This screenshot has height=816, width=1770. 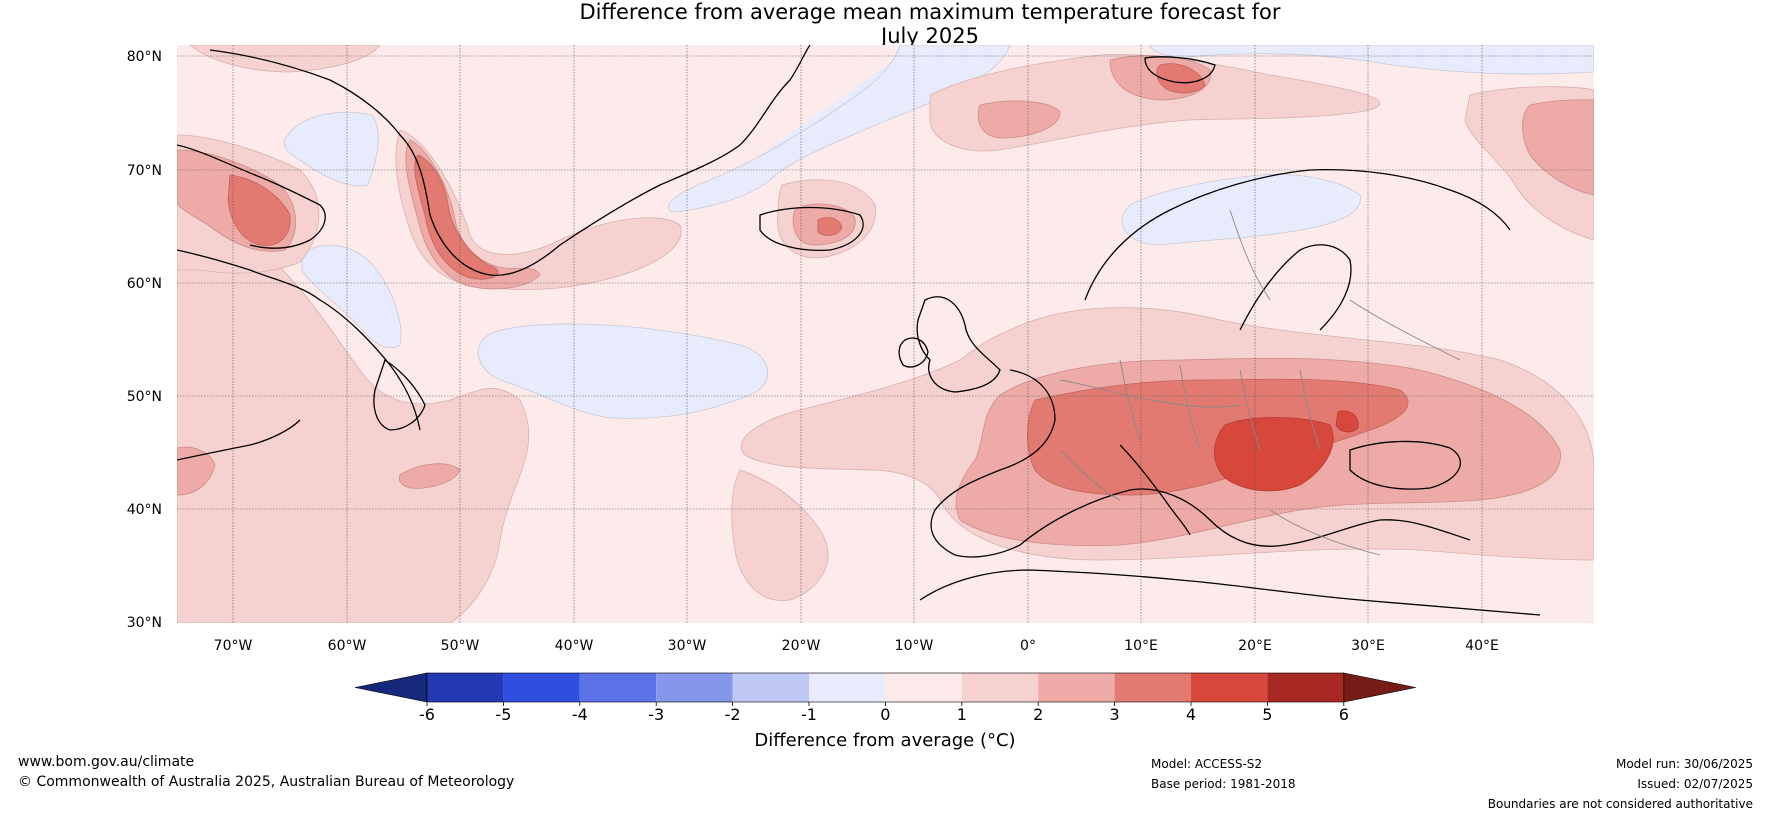 What do you see at coordinates (1695, 784) in the screenshot?
I see `footer-issued: Issued: 02/07/2025` at bounding box center [1695, 784].